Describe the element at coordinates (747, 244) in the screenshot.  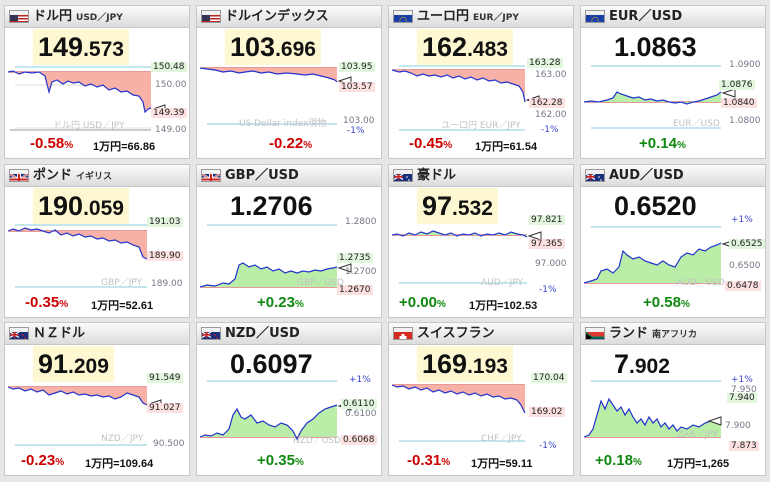
I see `high-label: 0.6525` at that location.